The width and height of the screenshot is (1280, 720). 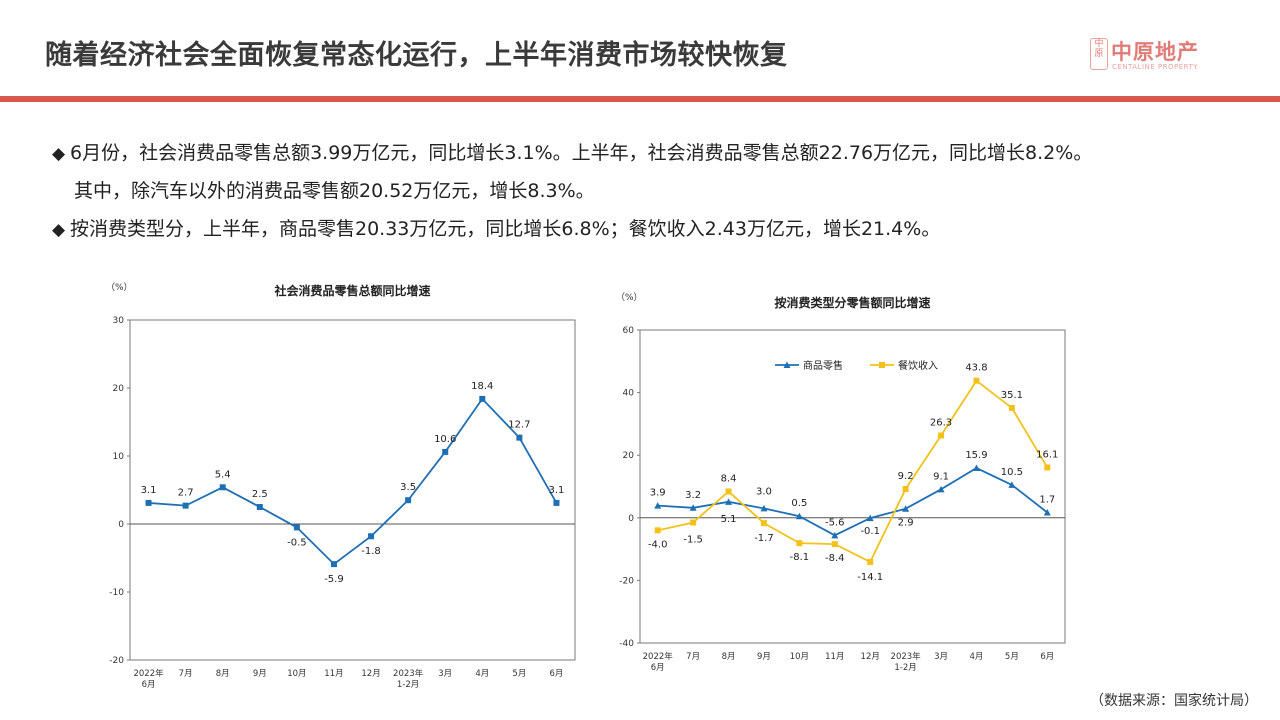 I want to click on y-tick-label: 10, so click(x=119, y=457).